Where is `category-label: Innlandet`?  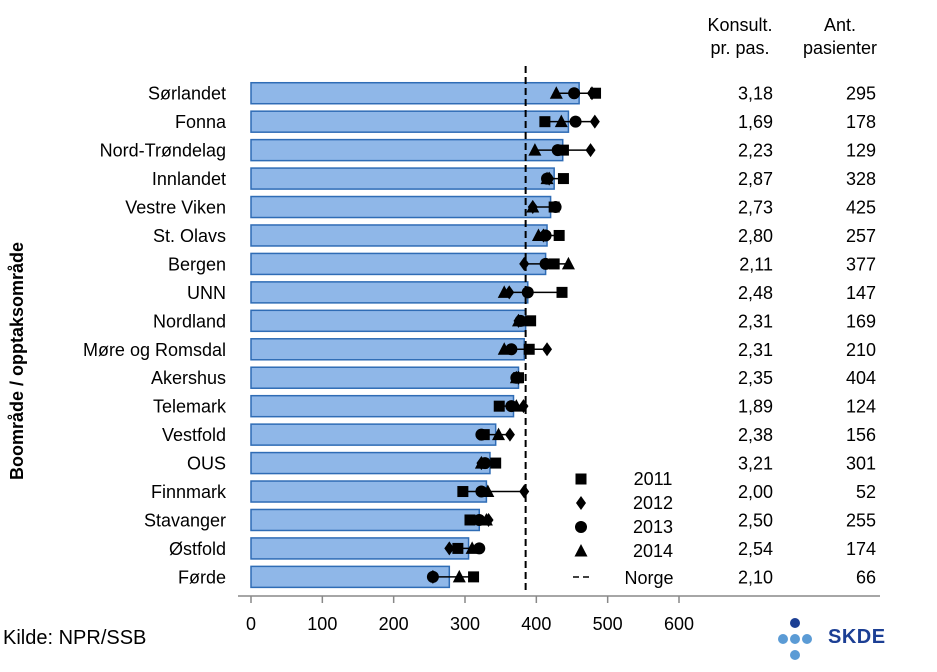
category-label: Innlandet is located at coordinates (189, 179).